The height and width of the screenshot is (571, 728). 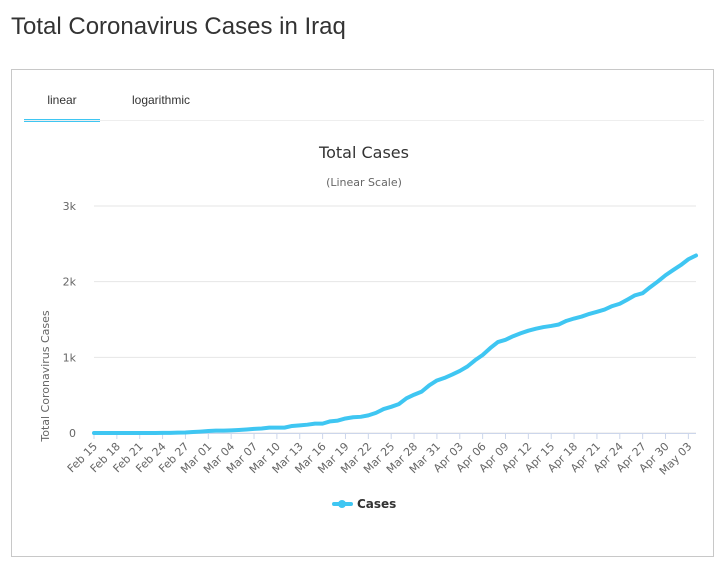 I want to click on legend-series-label: Cases, so click(x=376, y=504).